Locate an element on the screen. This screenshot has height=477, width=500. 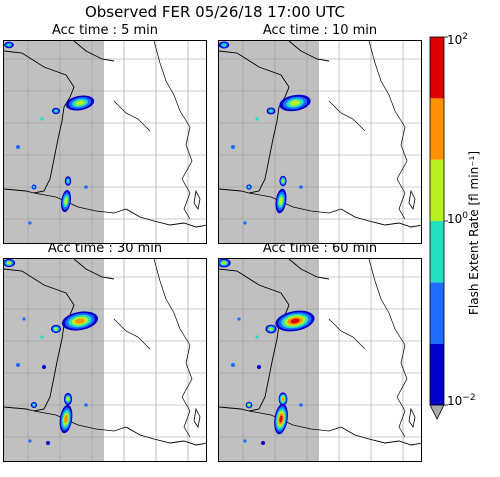
colorbar-tick-min-exp: −2 is located at coordinates (469, 398).